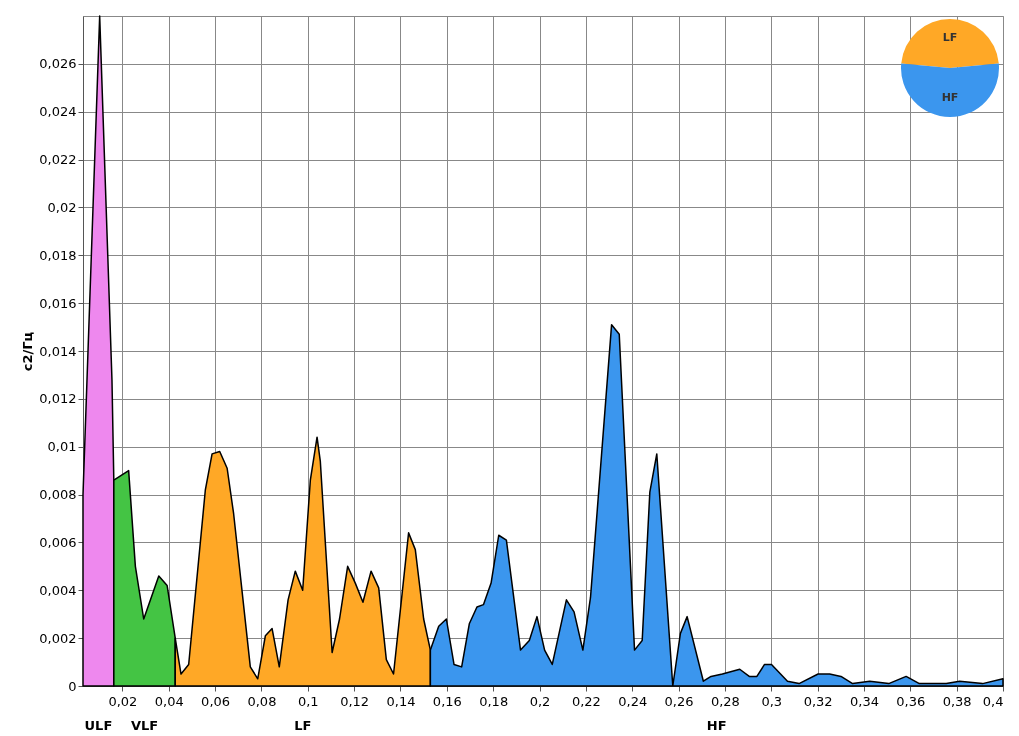 The height and width of the screenshot is (736, 1019). What do you see at coordinates (58, 638) in the screenshot?
I see `y-tick-label: 0,002` at bounding box center [58, 638].